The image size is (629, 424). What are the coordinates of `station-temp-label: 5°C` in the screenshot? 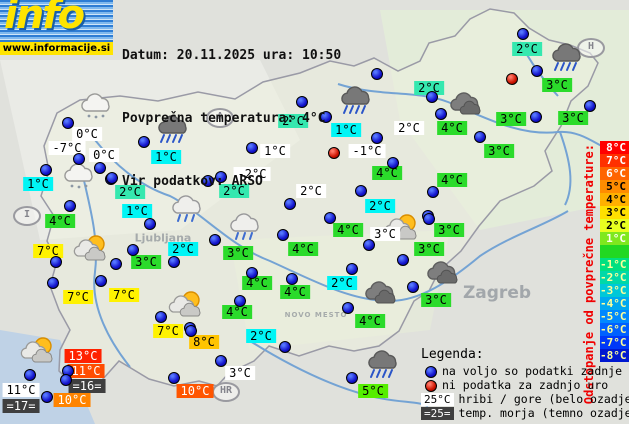 It's located at (373, 391).